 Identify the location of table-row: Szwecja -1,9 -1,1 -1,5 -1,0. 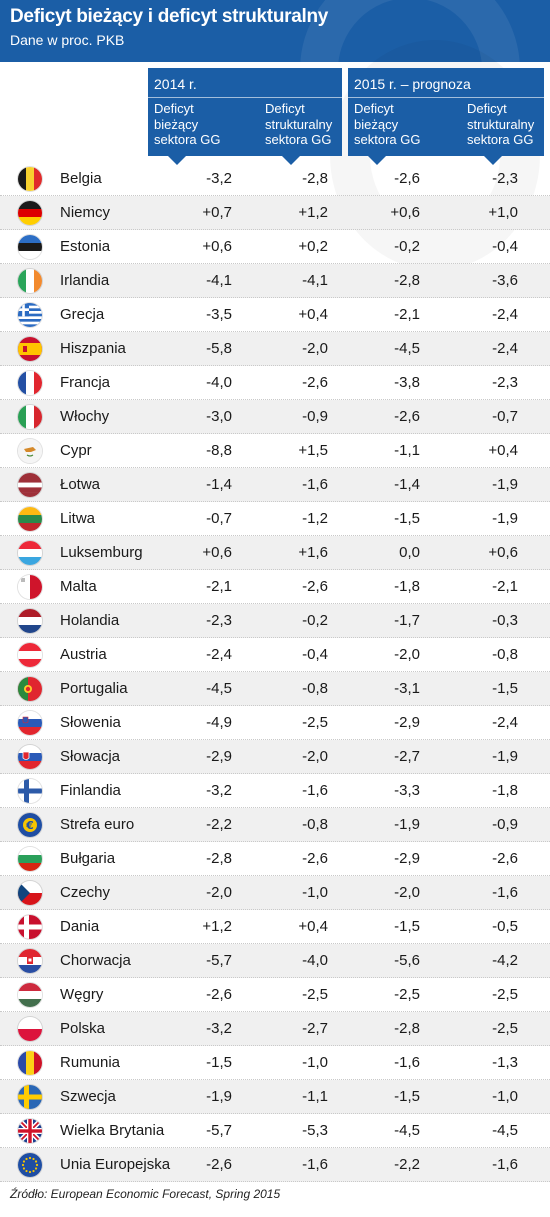
(275, 1097).